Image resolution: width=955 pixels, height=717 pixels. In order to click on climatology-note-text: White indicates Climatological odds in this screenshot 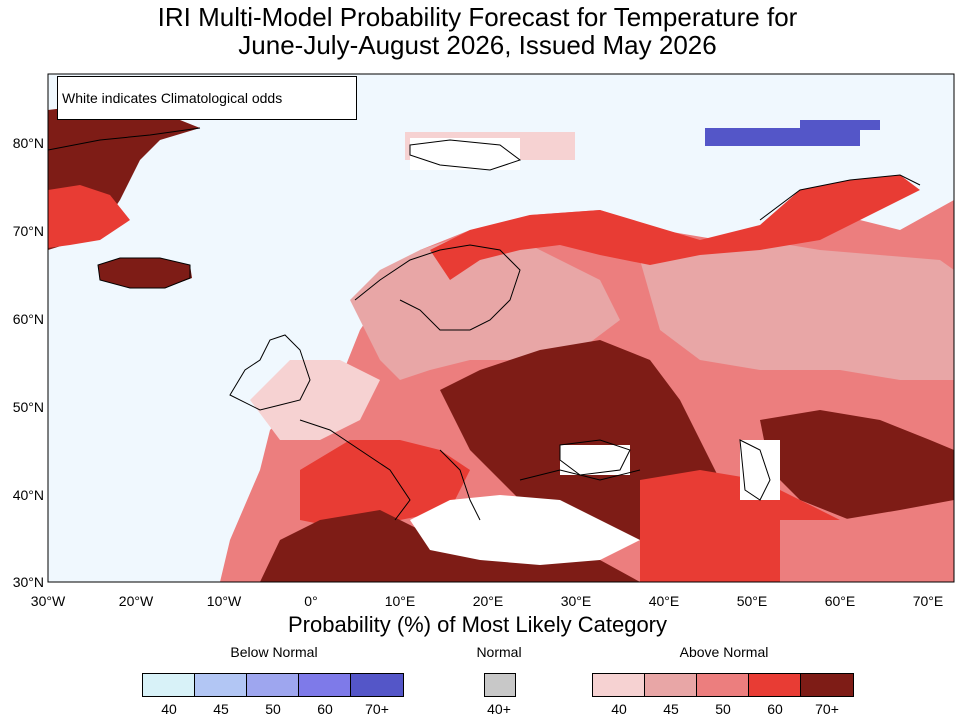, I will do `click(172, 98)`.